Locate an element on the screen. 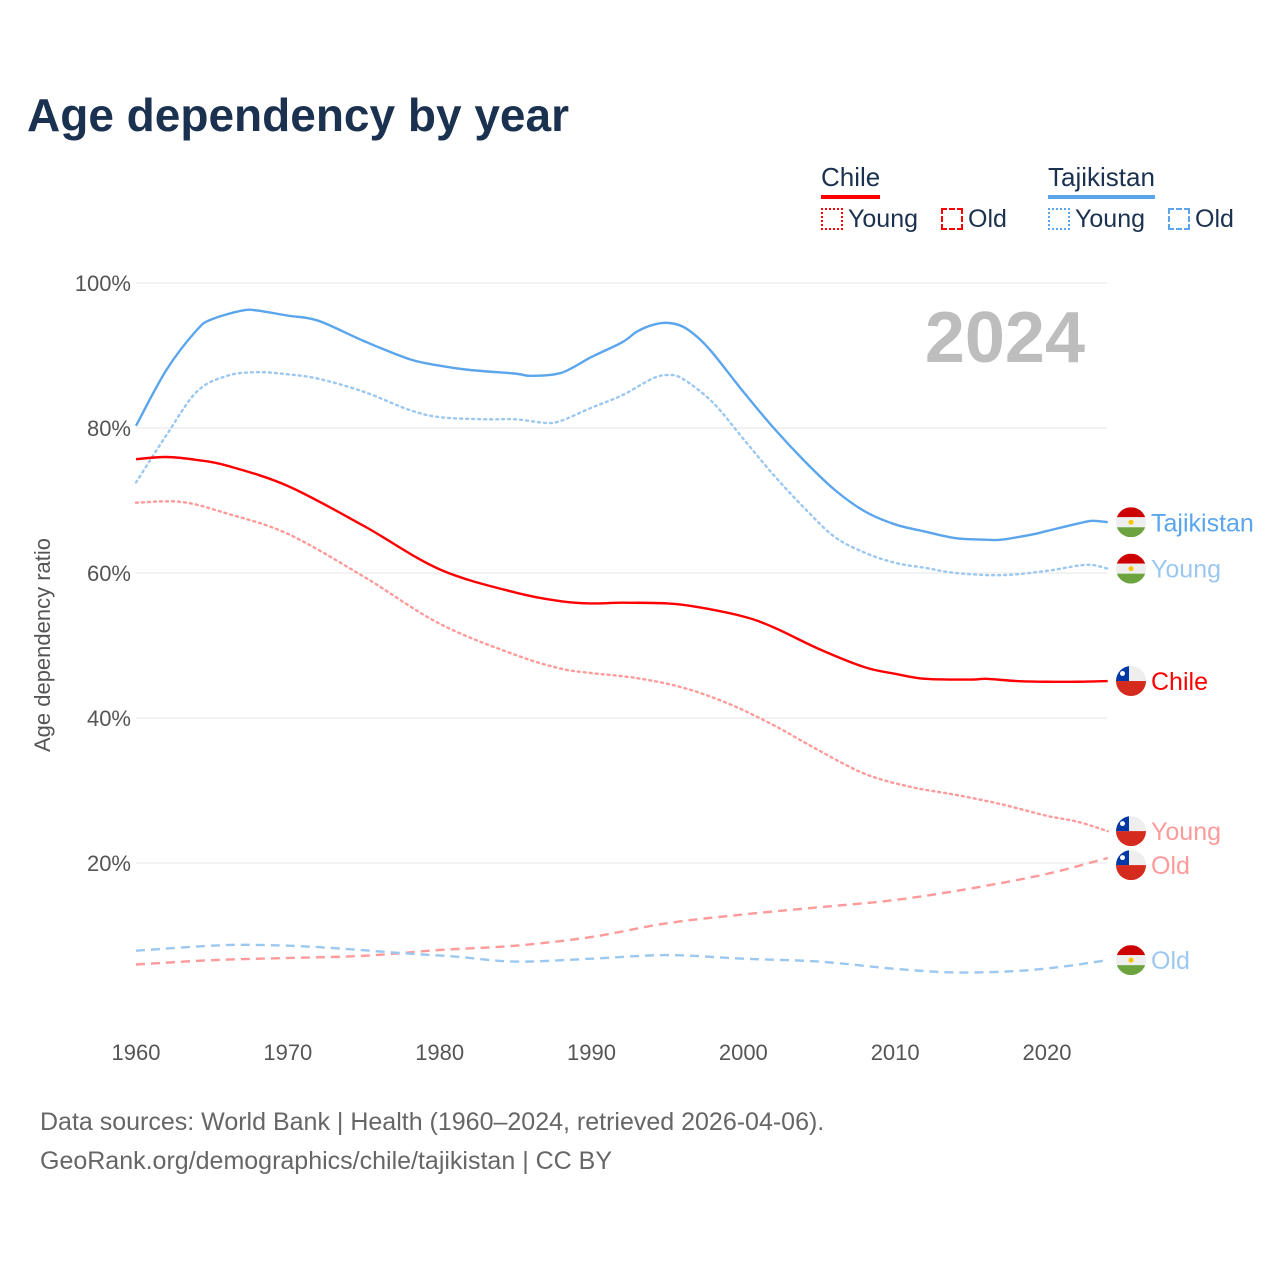  series-line-tajikistan-young is located at coordinates (621, 473).